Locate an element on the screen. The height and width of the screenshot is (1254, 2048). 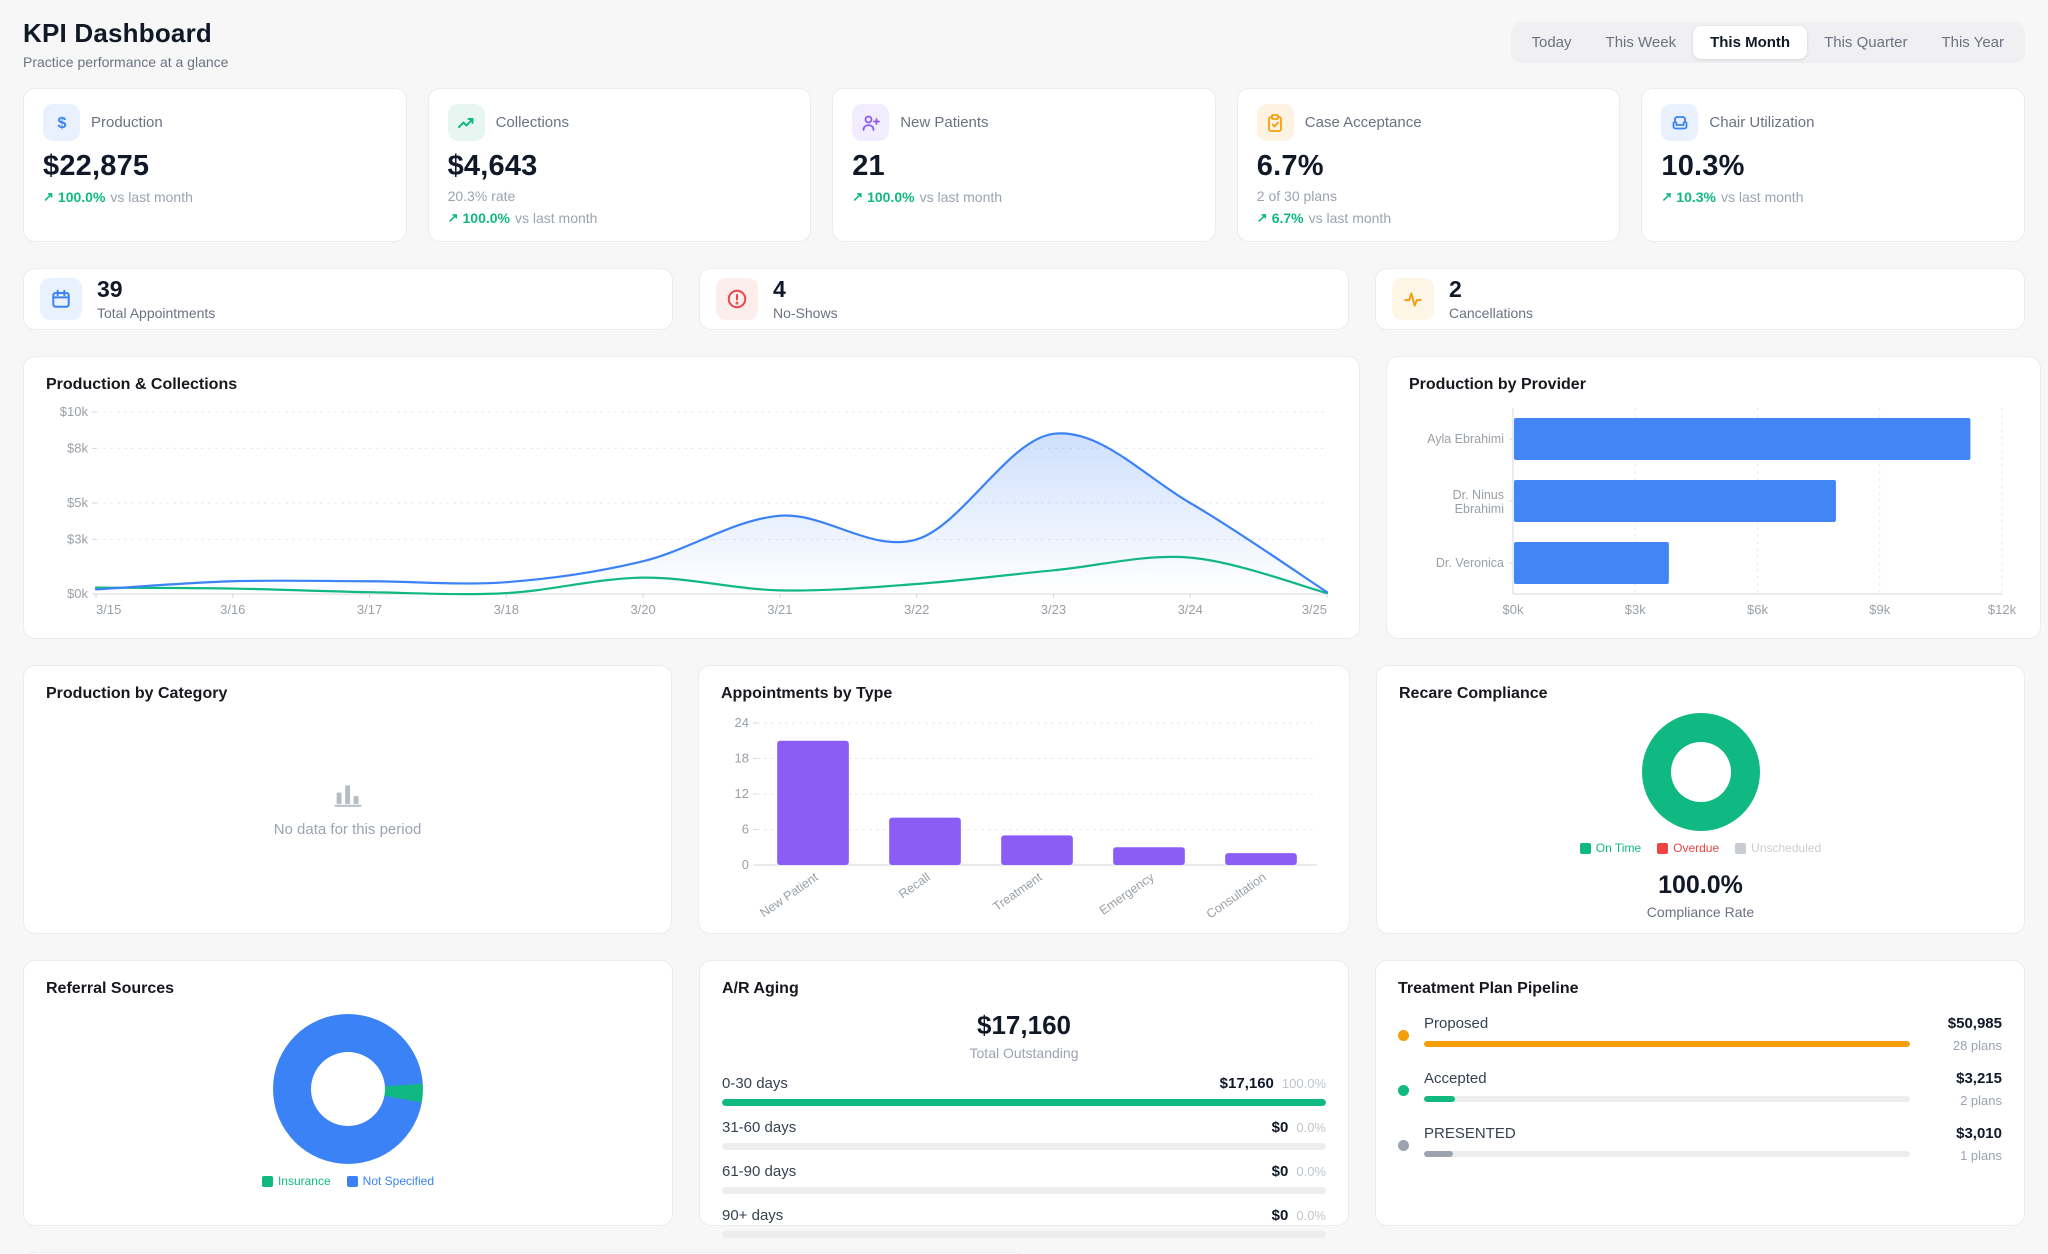
kpi-label: Production is located at coordinates (127, 122).